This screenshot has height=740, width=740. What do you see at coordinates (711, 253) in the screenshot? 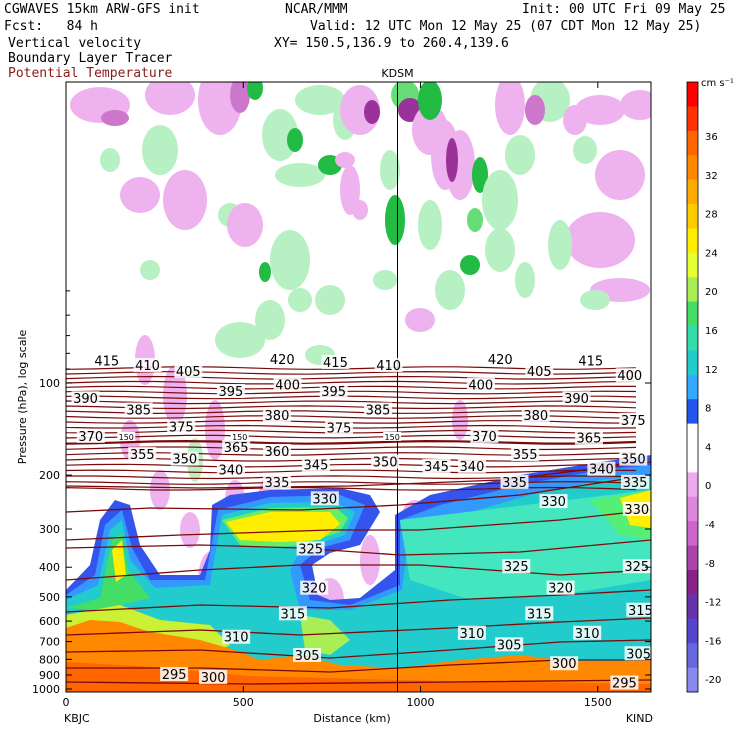
I see `colorbar-tick-label: 24` at bounding box center [711, 253].